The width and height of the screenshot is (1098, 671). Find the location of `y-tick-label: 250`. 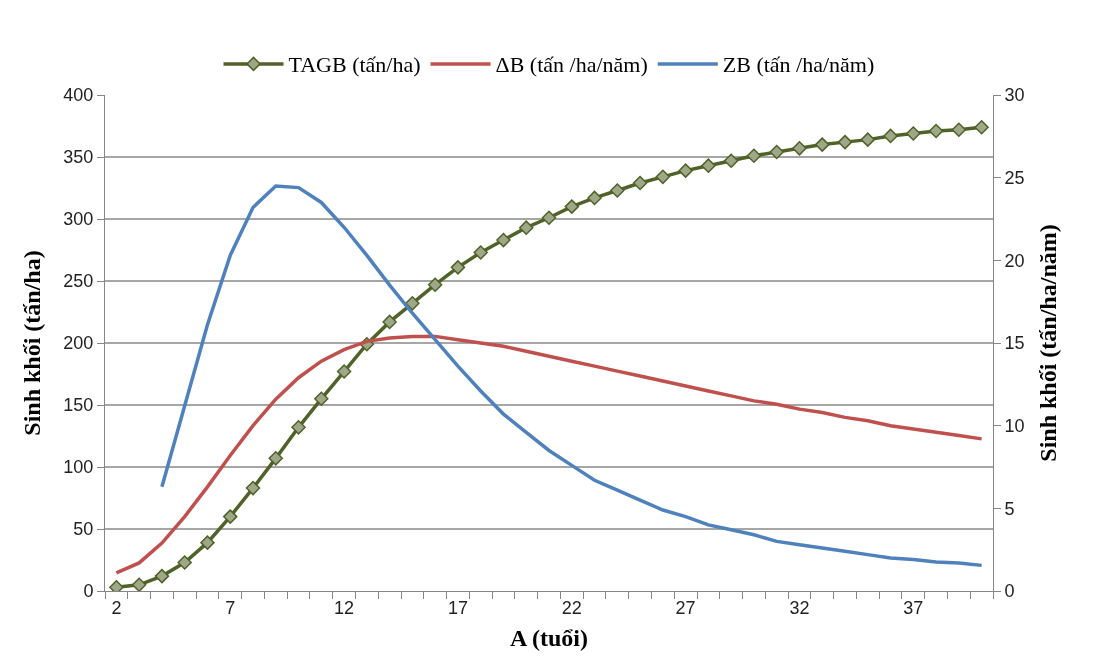

y-tick-label: 250 is located at coordinates (78, 281).